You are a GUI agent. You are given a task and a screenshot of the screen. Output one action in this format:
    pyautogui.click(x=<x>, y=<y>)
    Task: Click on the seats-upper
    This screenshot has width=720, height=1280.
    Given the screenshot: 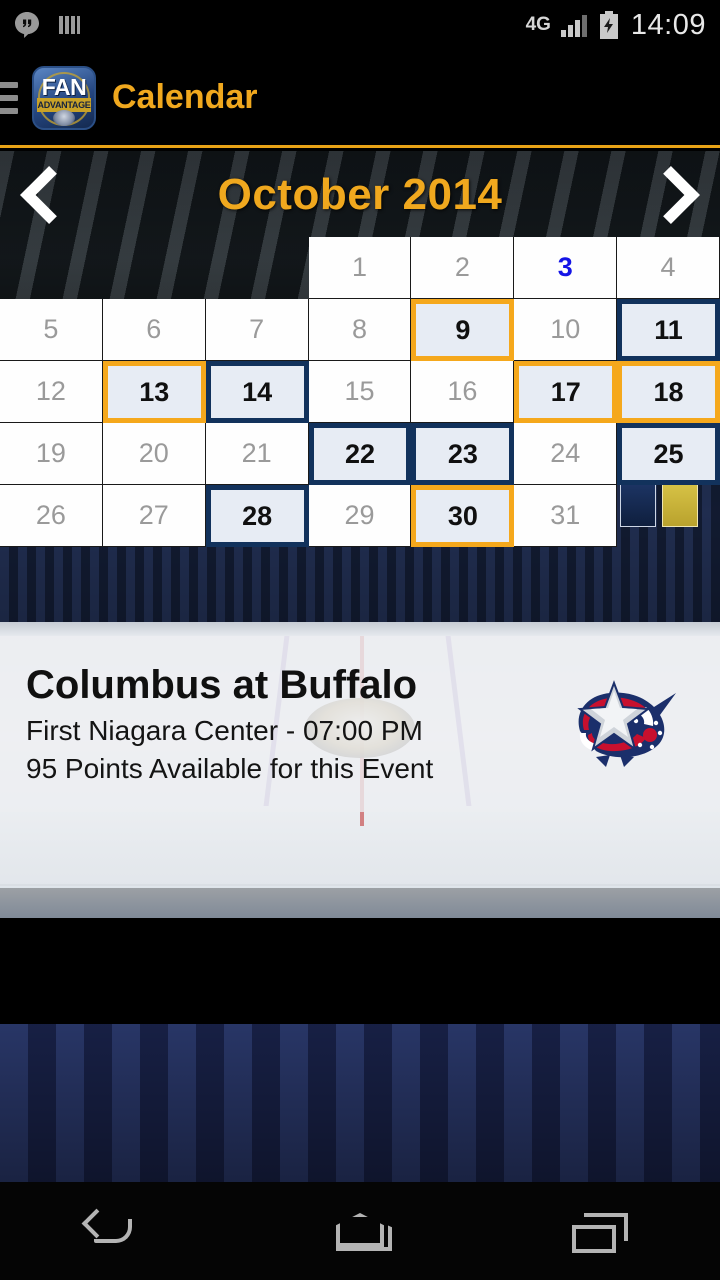 What is the action you would take?
    pyautogui.click(x=360, y=970)
    